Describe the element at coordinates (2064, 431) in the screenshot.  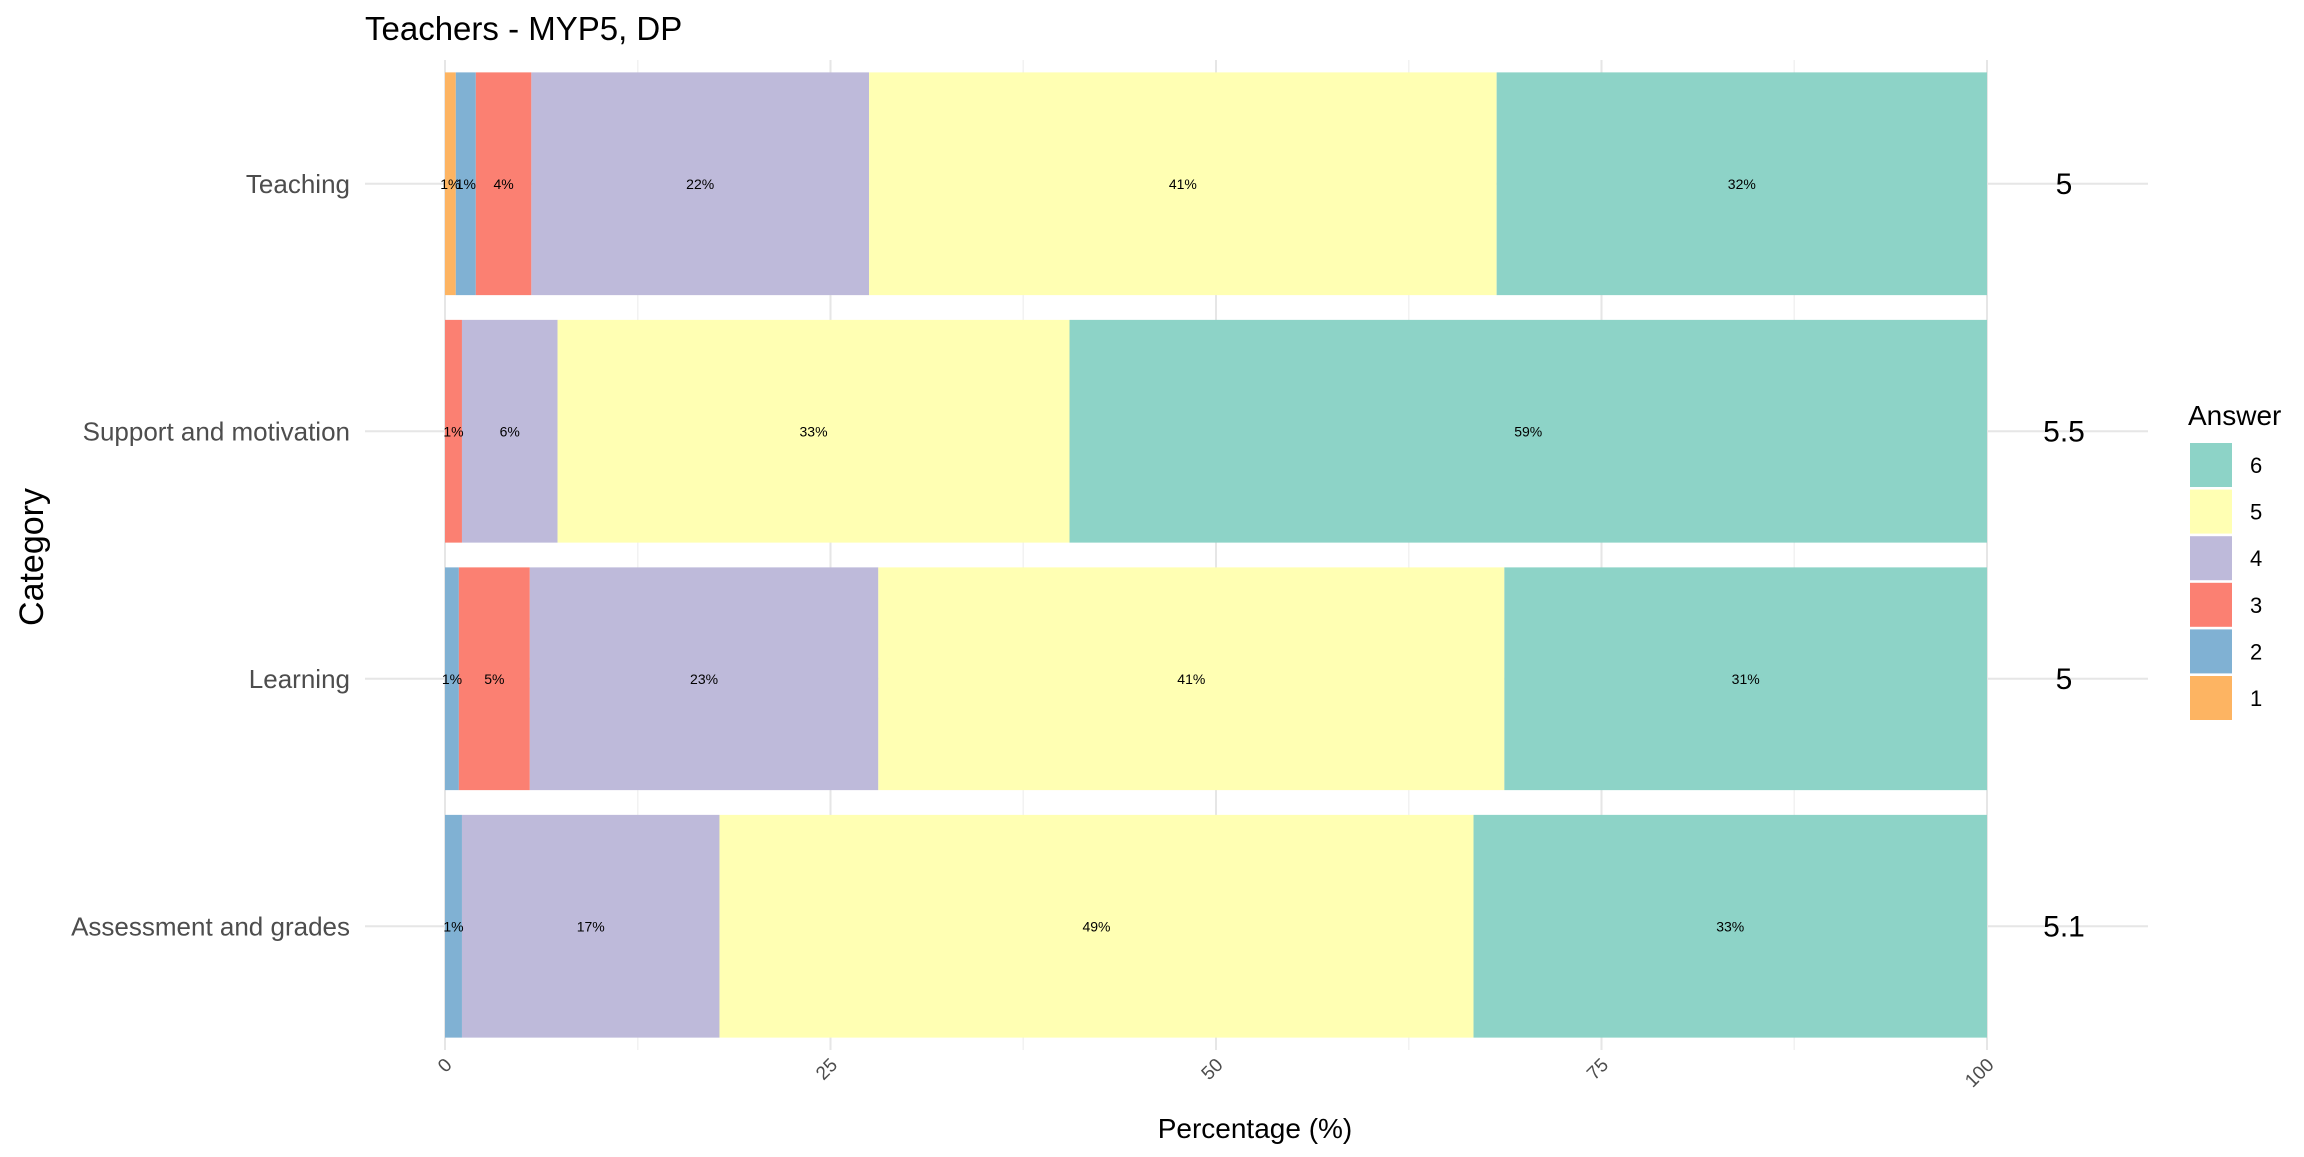
I see `mean-value-label: 5.5` at that location.